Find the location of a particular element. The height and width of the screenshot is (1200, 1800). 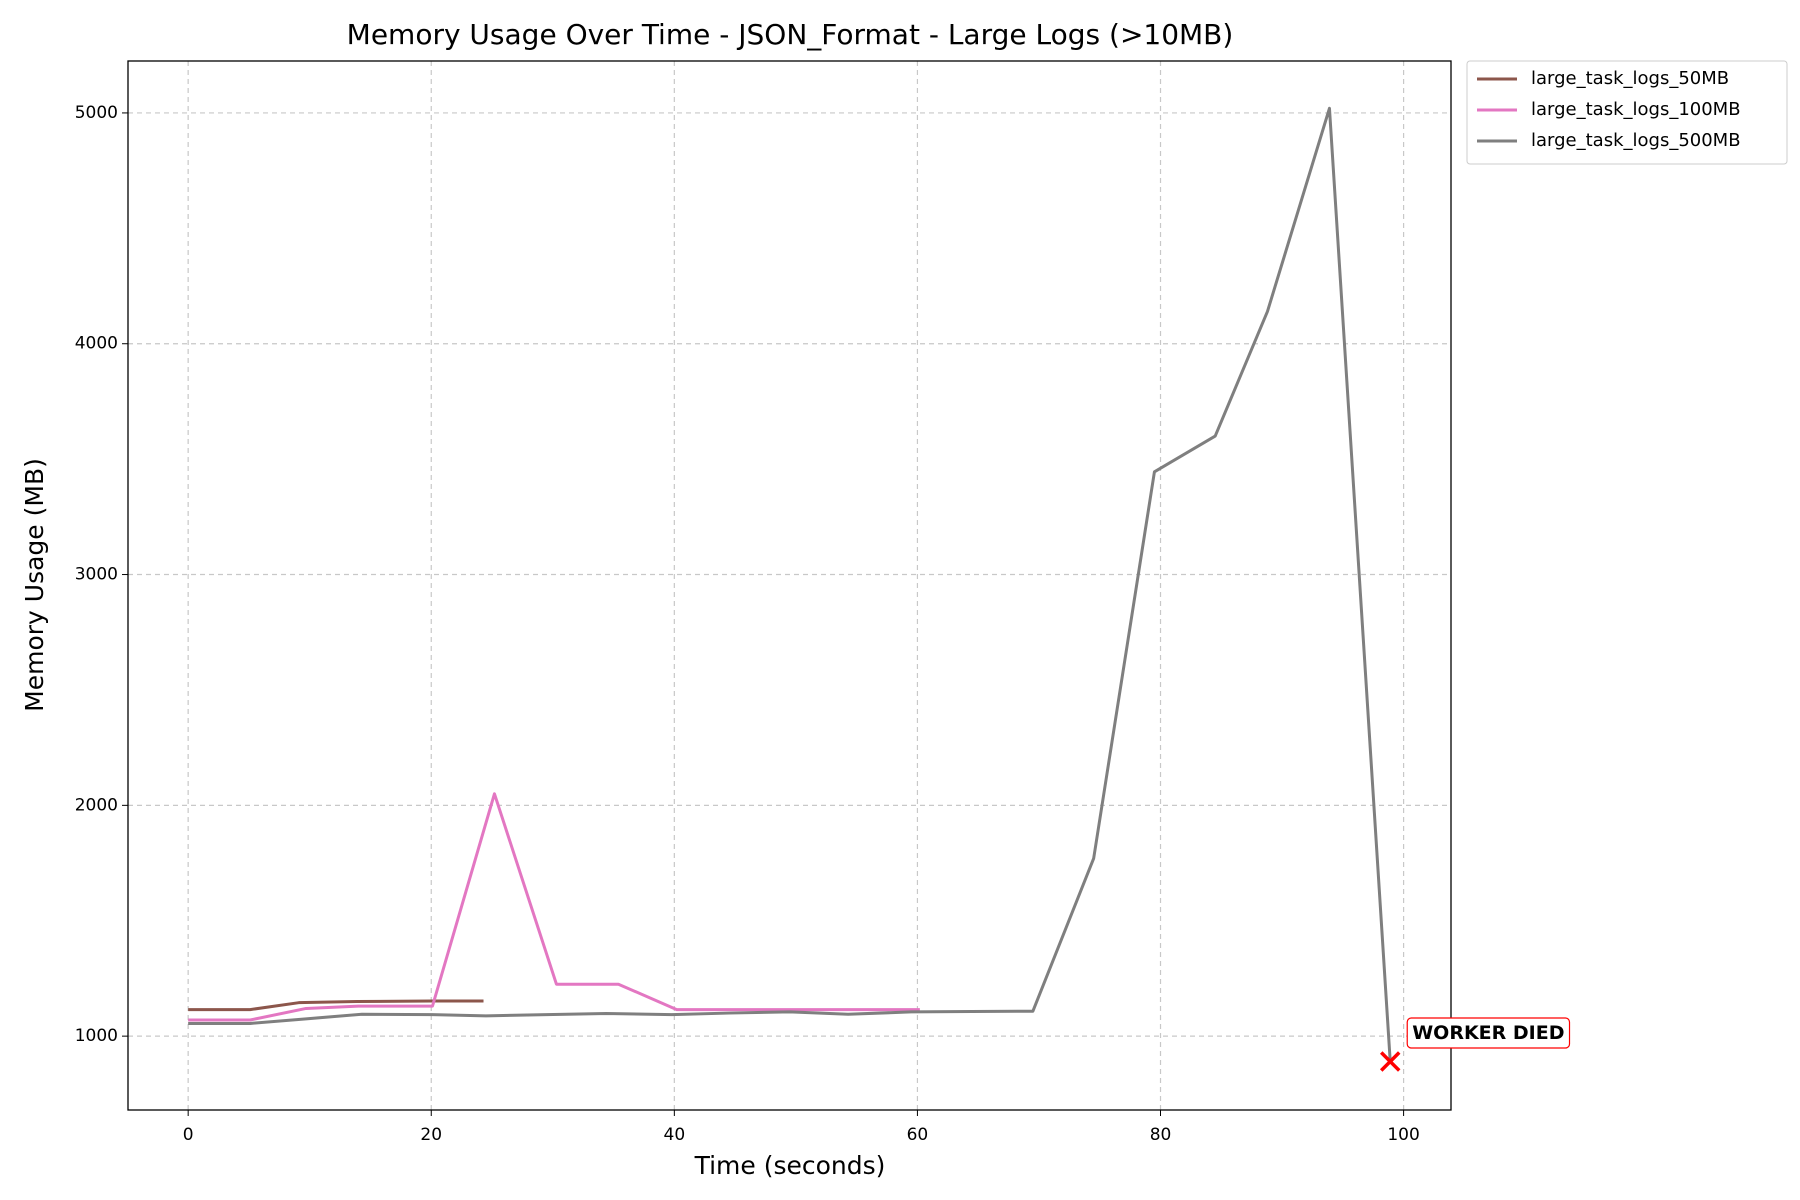

y-tick-label: 4000 is located at coordinates (96, 344).